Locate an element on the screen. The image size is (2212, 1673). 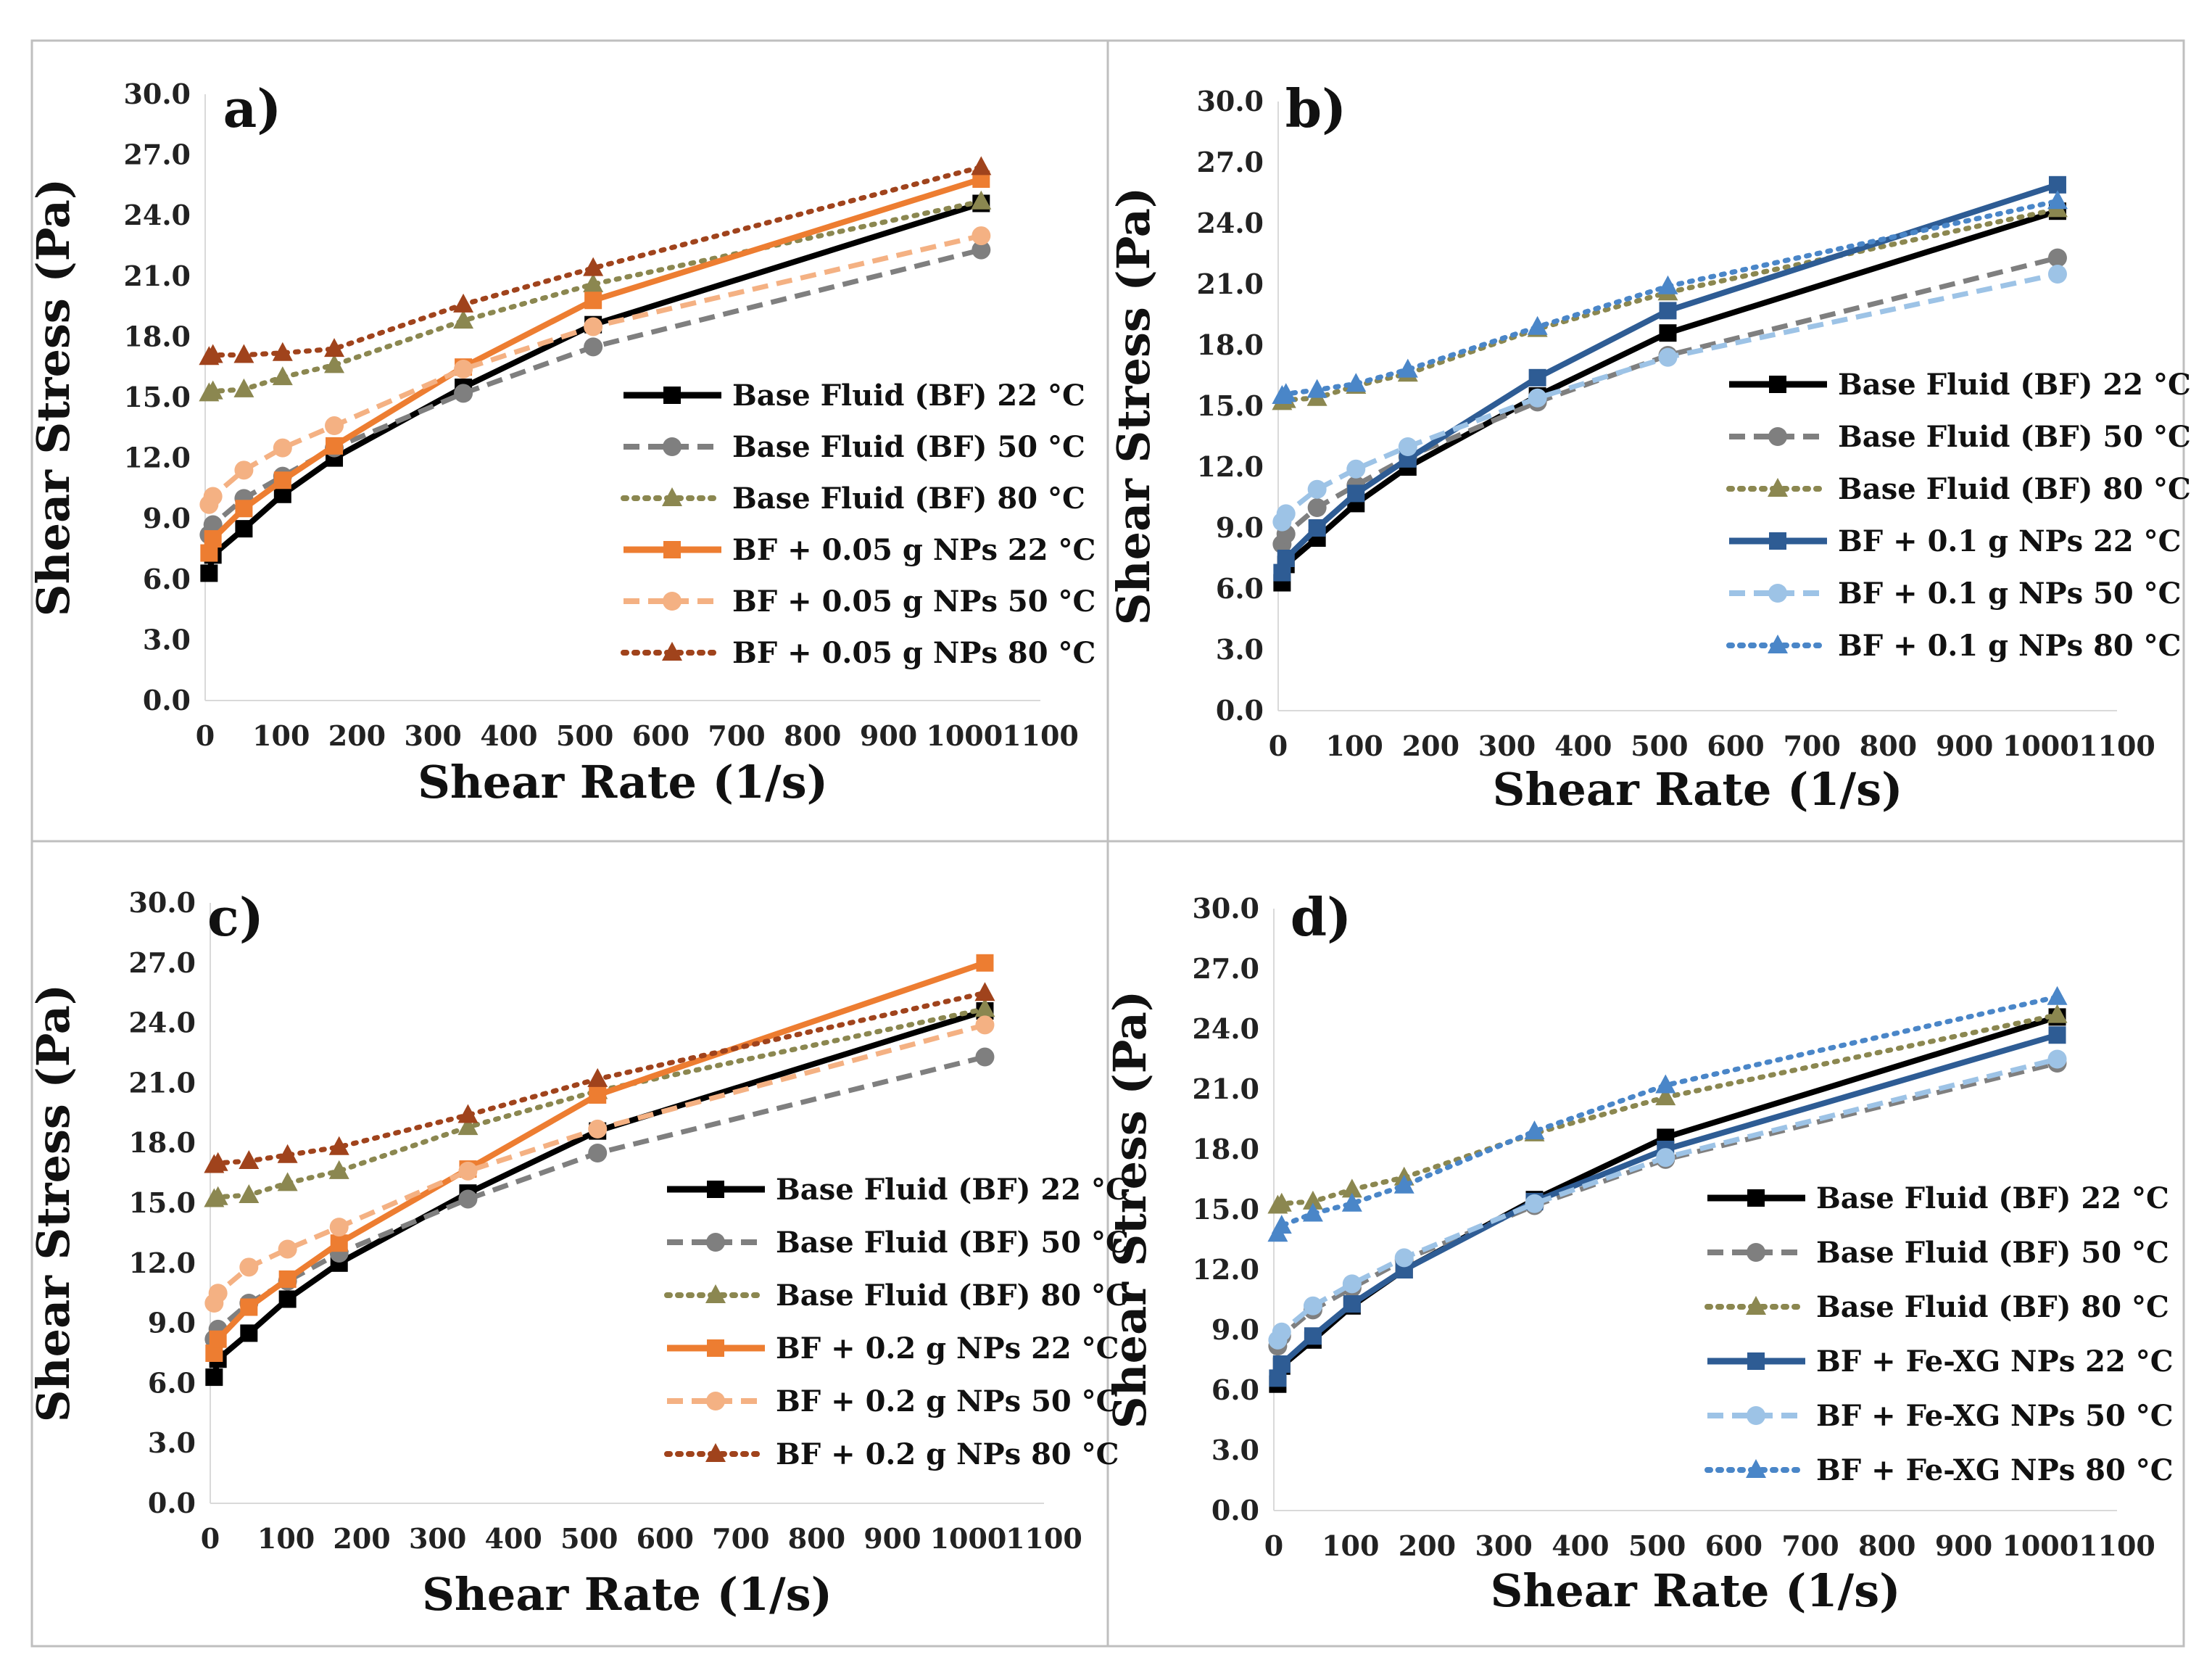
x-tick-label: 800 is located at coordinates (1886, 1545).